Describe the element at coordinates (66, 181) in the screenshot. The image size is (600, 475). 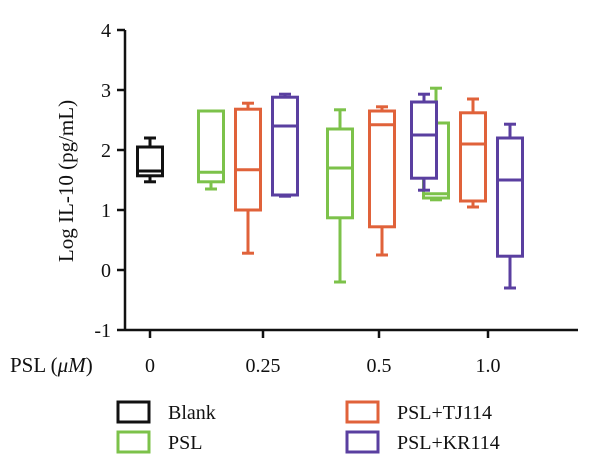
I see `y-axis-label: Log IL-10 (pg/mL)` at that location.